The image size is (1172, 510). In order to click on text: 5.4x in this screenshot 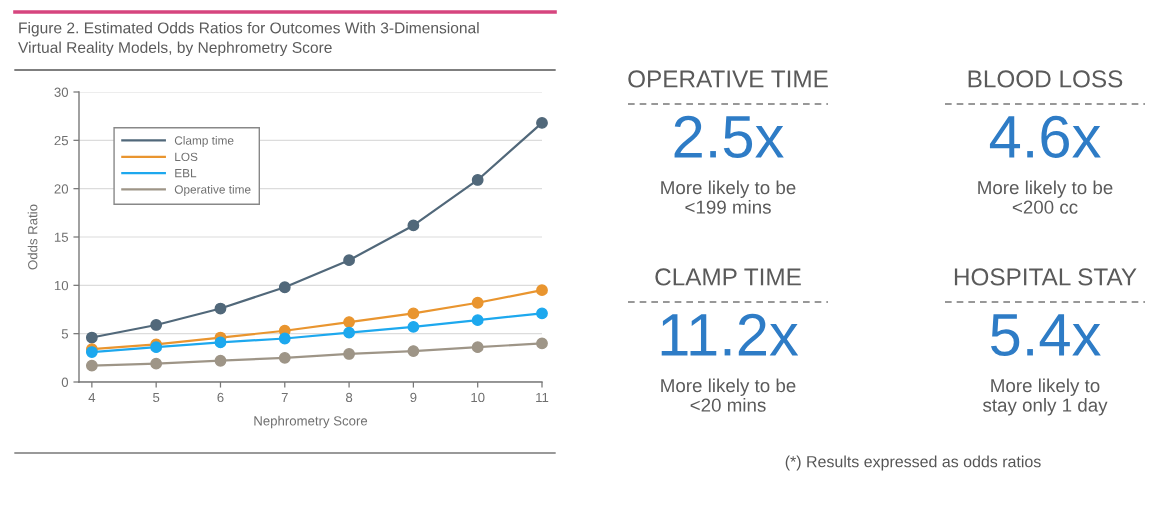, I will do `click(1045, 335)`.